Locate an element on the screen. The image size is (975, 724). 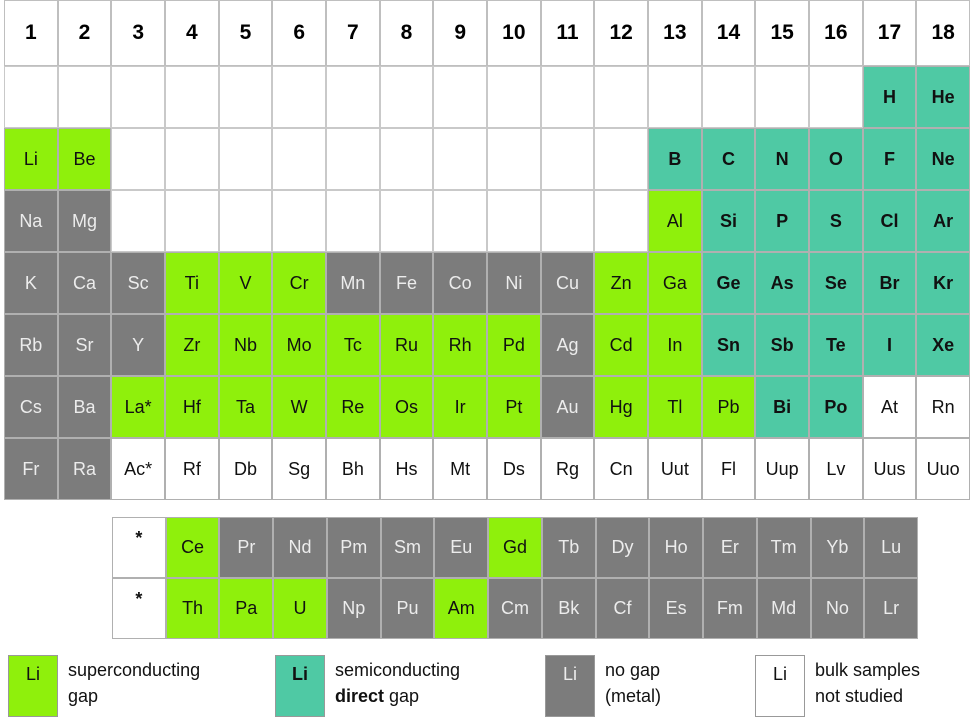
legend-text-metal: no gap (metal) is located at coordinates (690, 683).